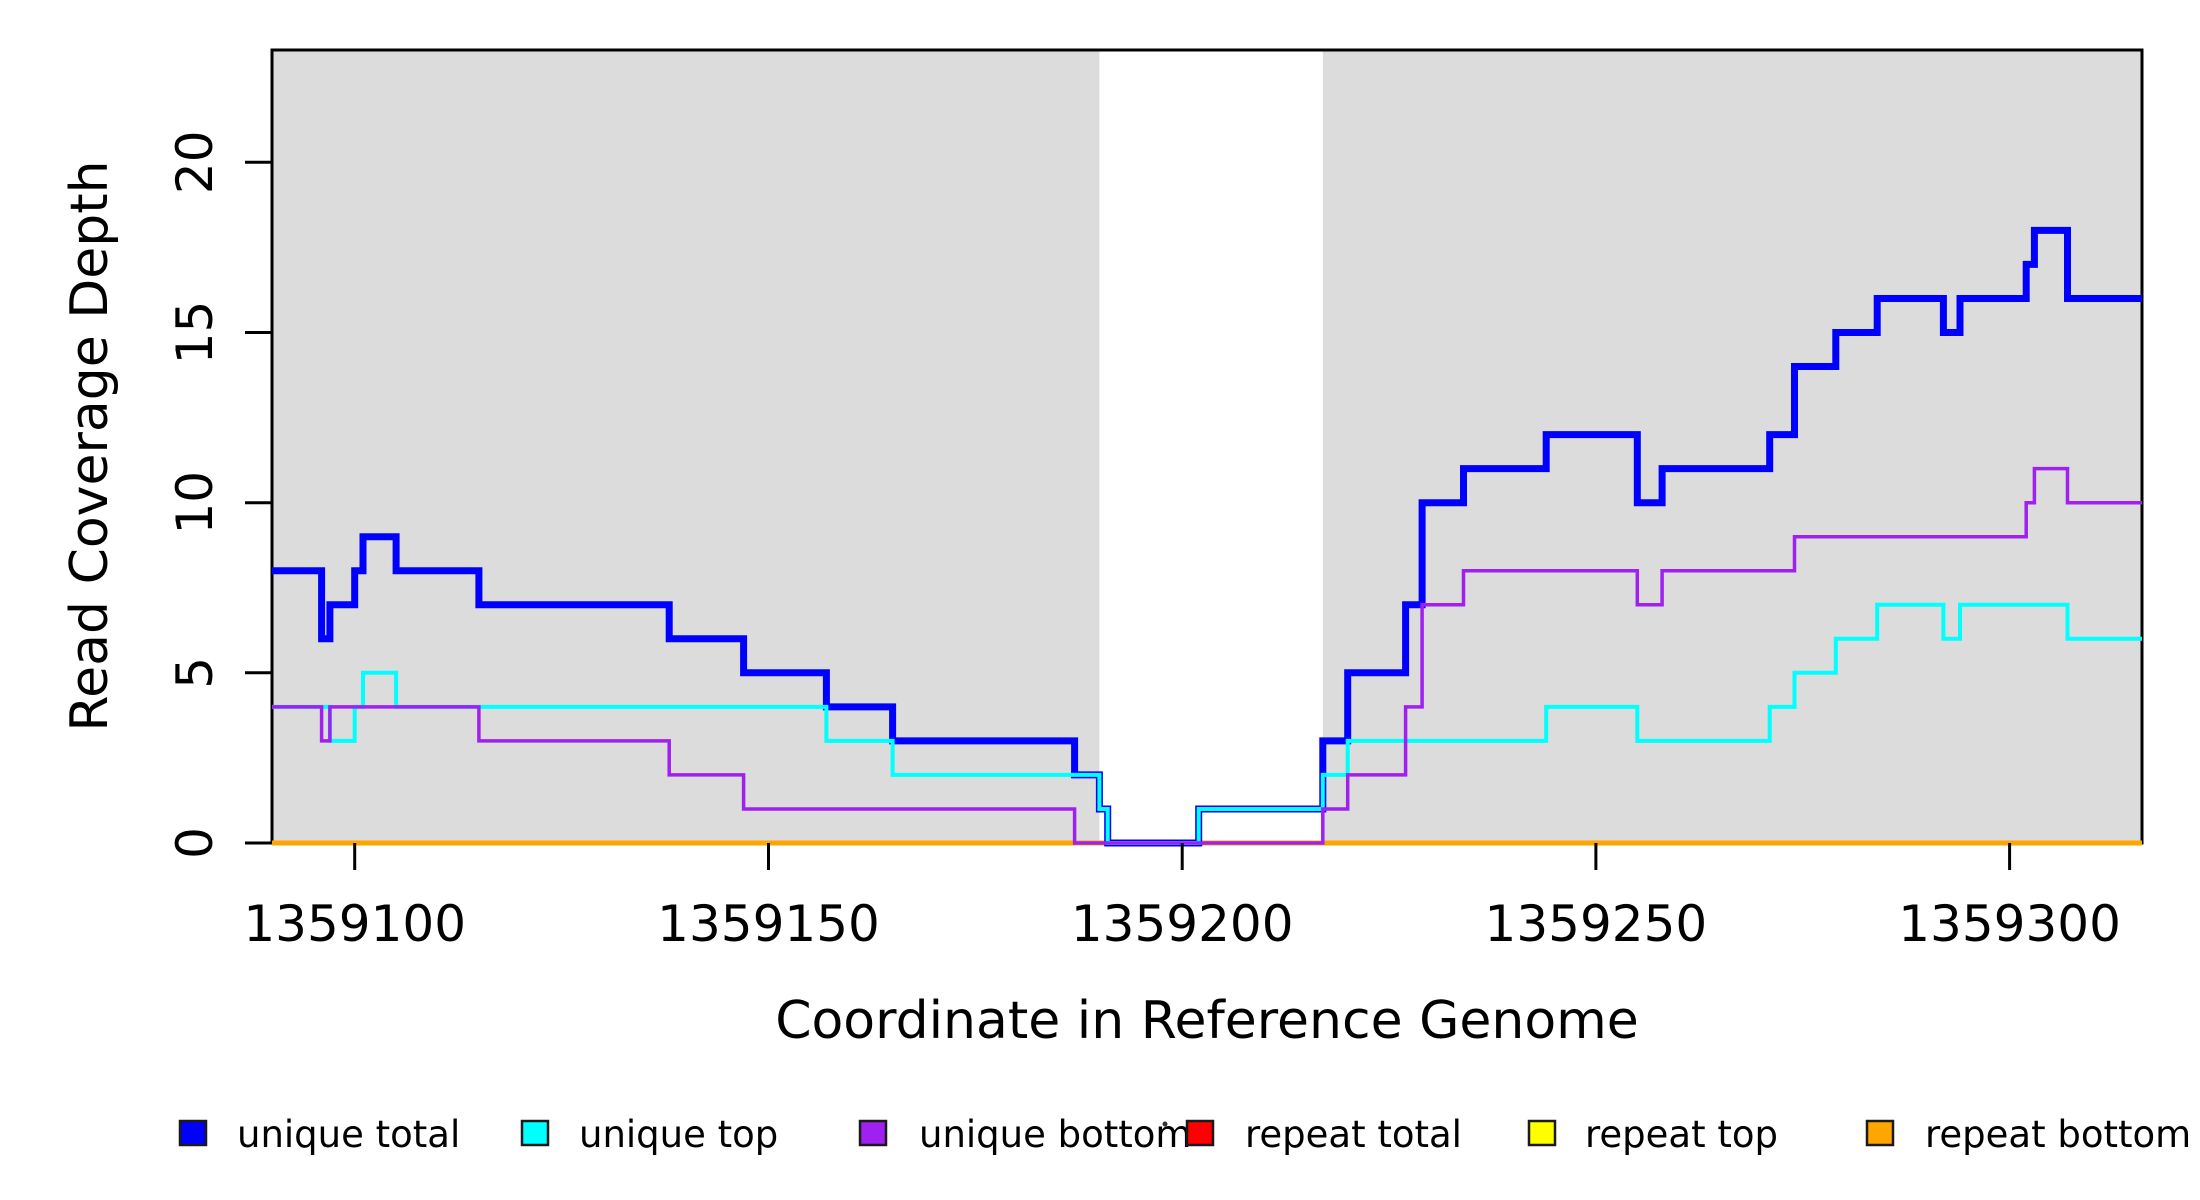  I want to click on legend-swatch-unique-top, so click(535, 1133).